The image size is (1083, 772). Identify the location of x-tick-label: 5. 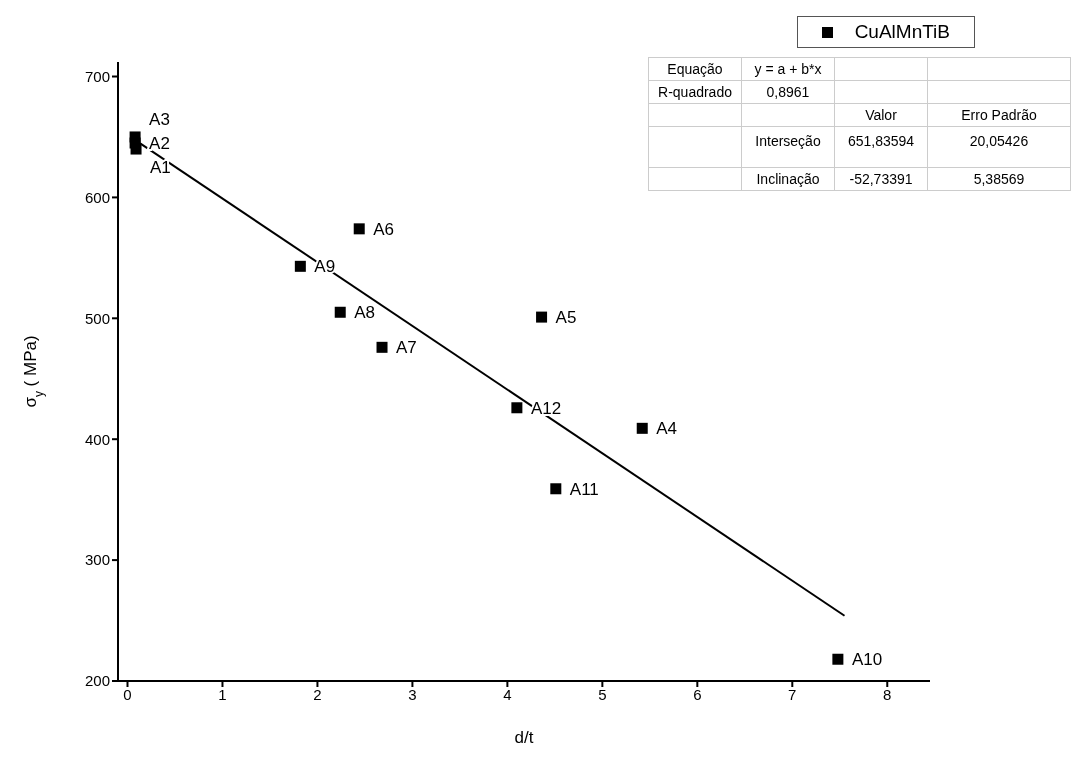
(602, 694).